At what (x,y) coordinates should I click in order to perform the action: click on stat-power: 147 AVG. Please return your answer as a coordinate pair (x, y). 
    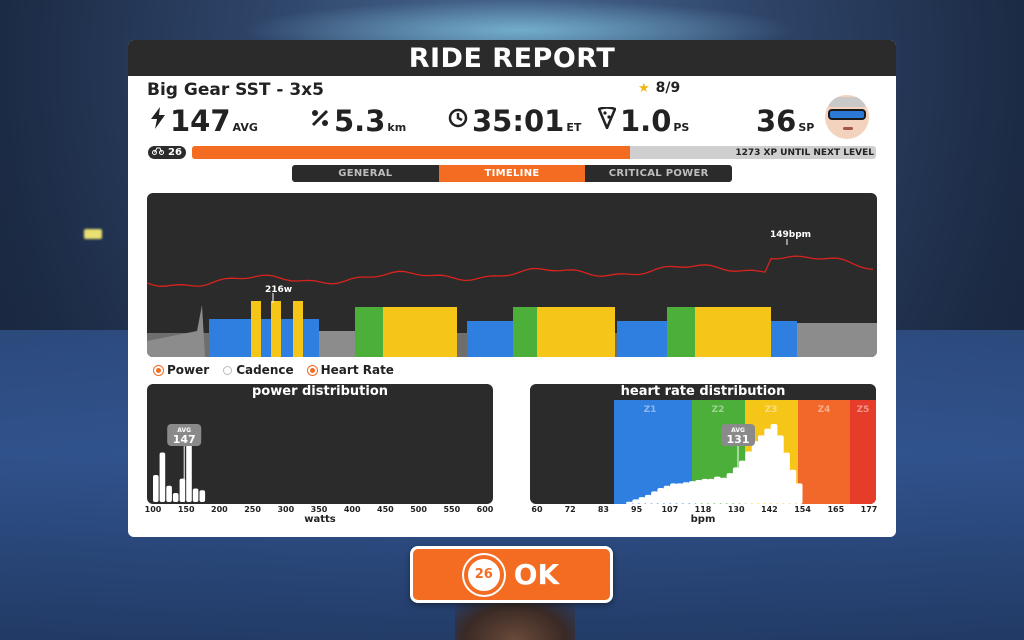
    Looking at the image, I should click on (204, 121).